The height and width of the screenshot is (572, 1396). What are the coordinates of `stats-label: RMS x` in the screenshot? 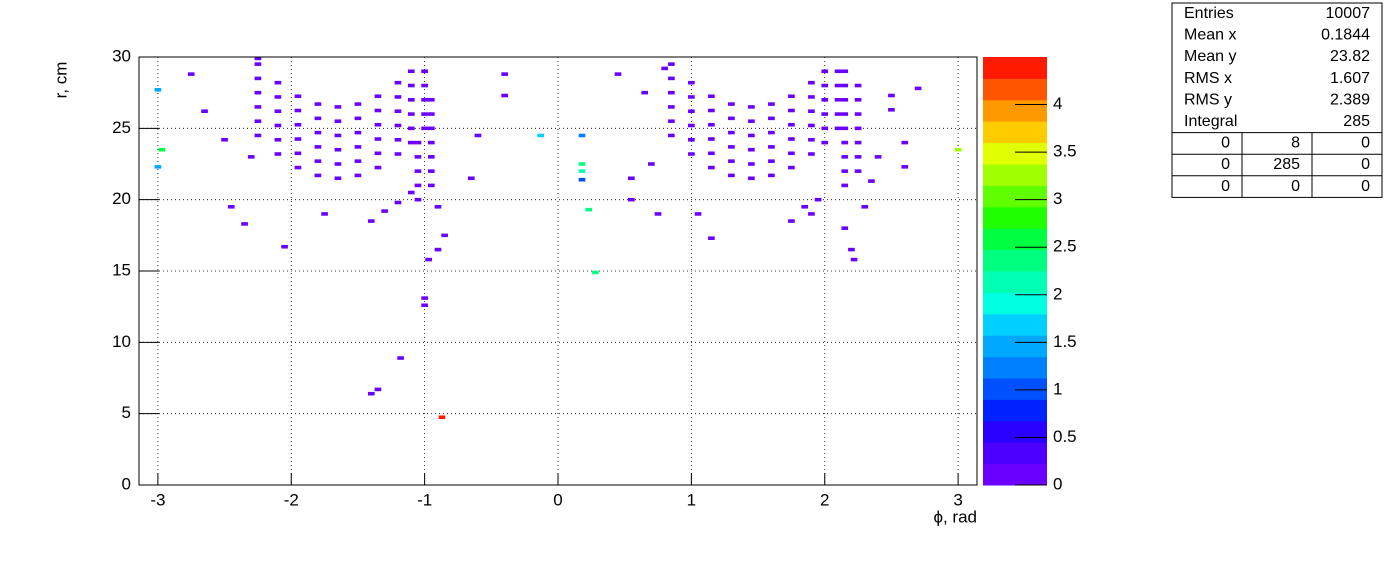 It's located at (1208, 78).